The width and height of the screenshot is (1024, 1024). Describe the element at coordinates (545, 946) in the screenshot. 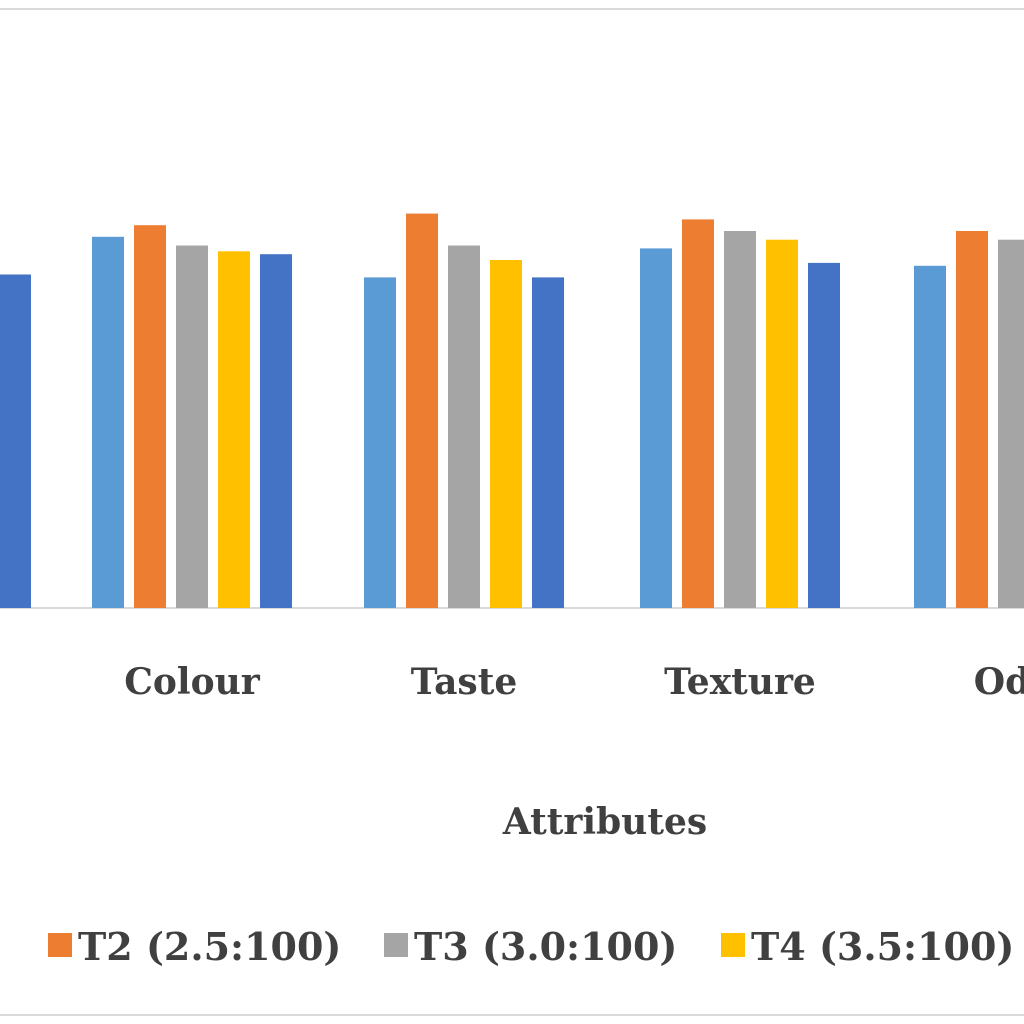

I see `legend-label: T3 (3.0:100)` at that location.